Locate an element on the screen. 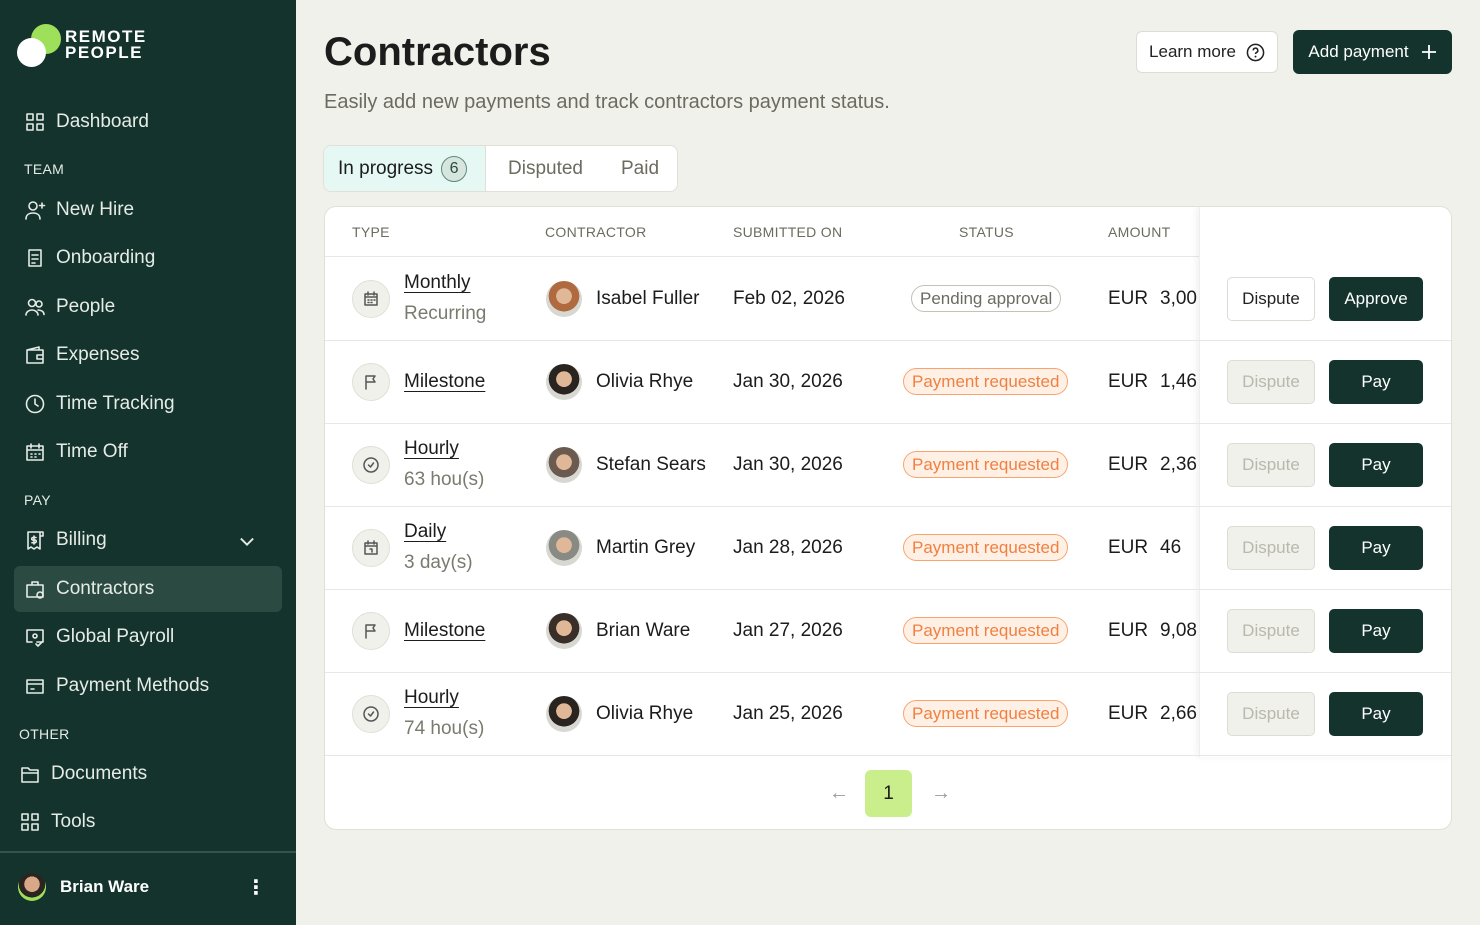 This screenshot has height=925, width=1480. sidebar-item-billing: Billing is located at coordinates (148, 540).